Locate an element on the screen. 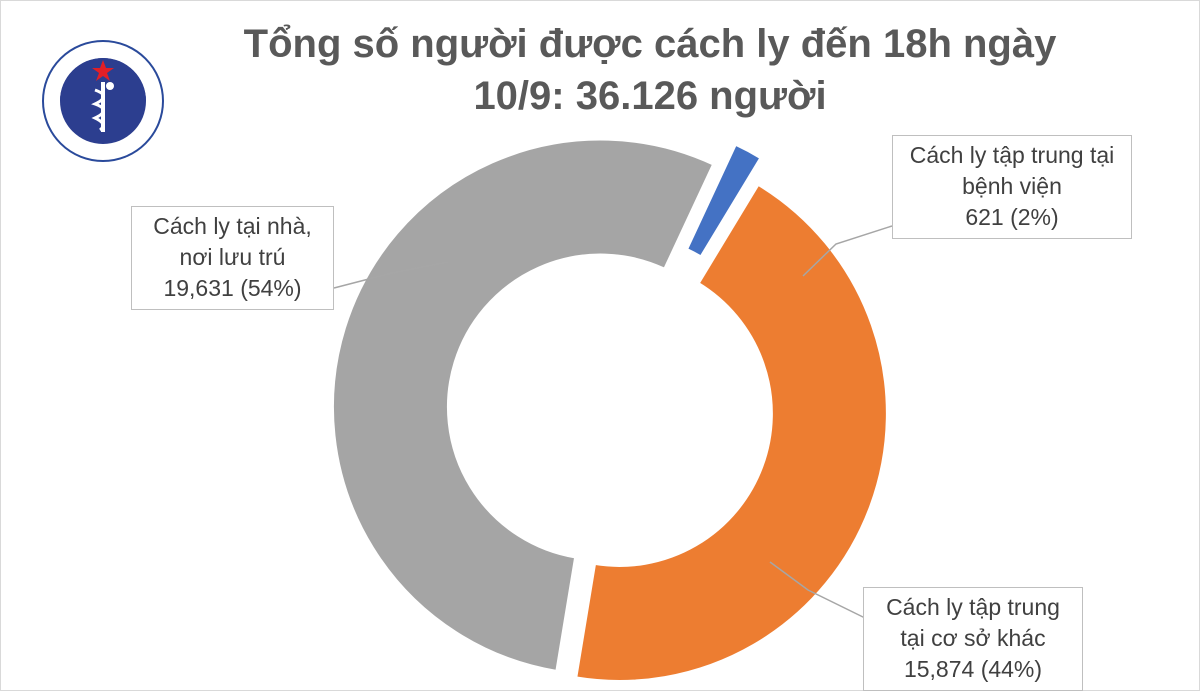  leader-line-home is located at coordinates (391, 275).